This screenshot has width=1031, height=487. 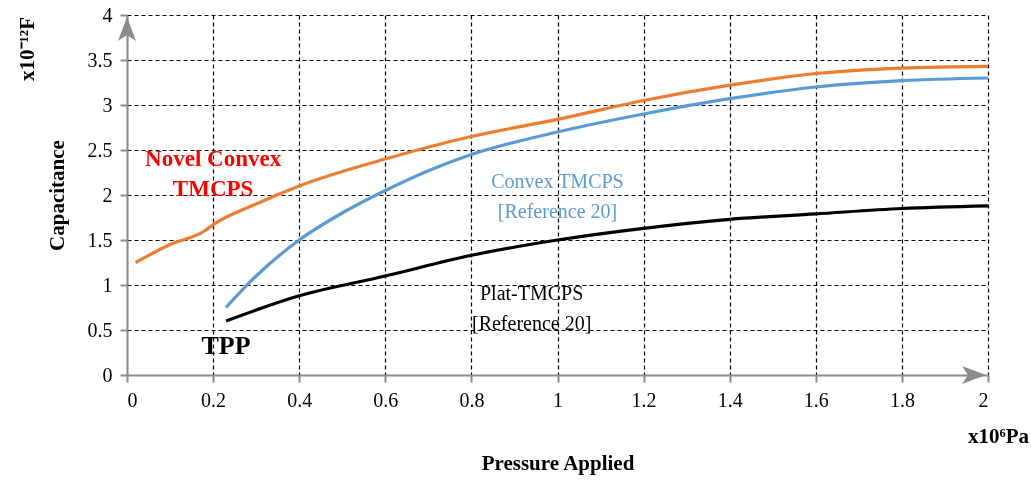 I want to click on y-tick-label: 0.5, so click(x=100, y=329).